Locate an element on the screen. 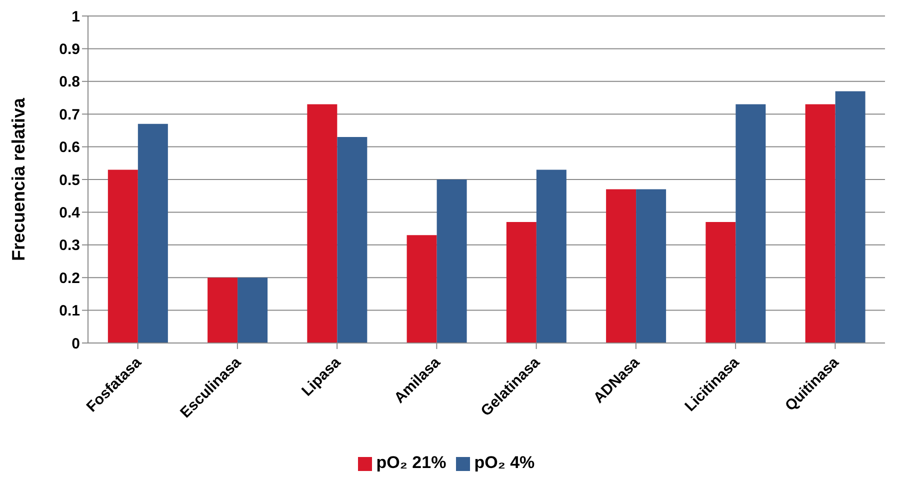 The width and height of the screenshot is (897, 477). y-tick-label: 0.6 is located at coordinates (69, 147).